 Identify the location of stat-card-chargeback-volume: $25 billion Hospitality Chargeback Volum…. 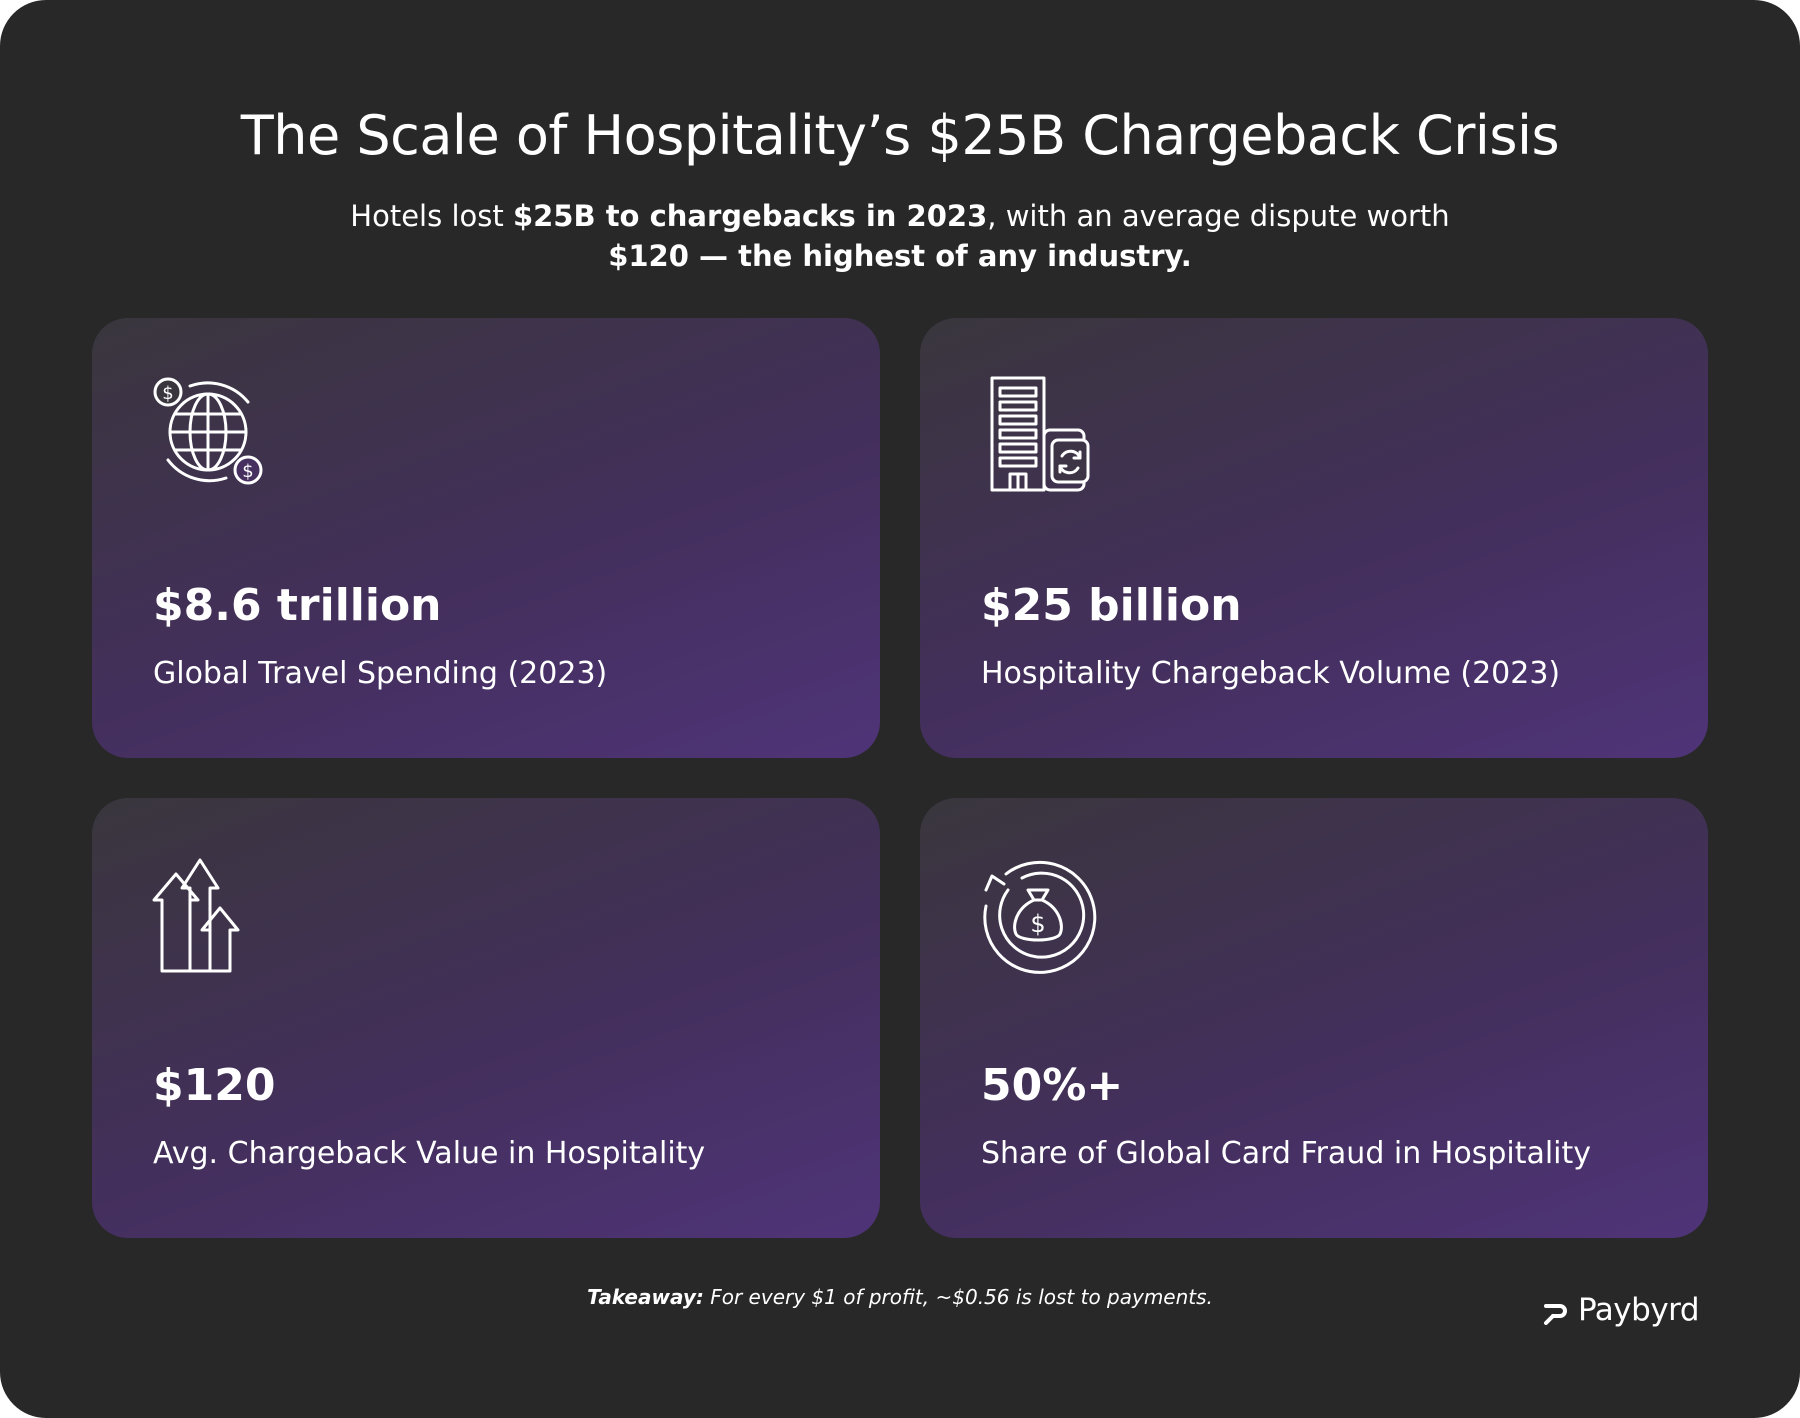
(1314, 538).